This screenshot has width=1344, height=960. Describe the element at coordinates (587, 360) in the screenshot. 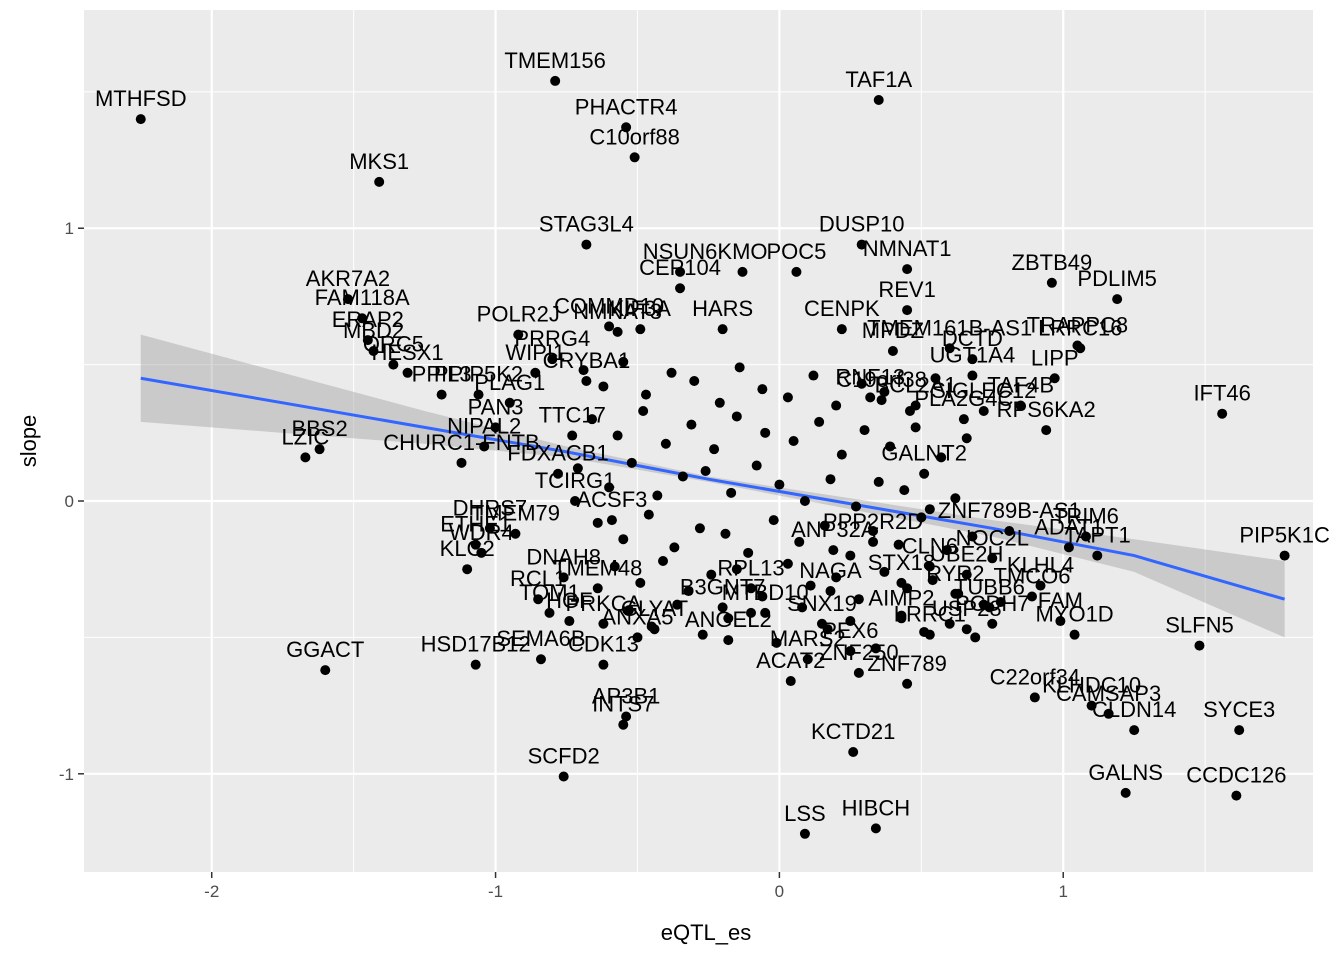

I see `point-label: CRYBA1` at that location.